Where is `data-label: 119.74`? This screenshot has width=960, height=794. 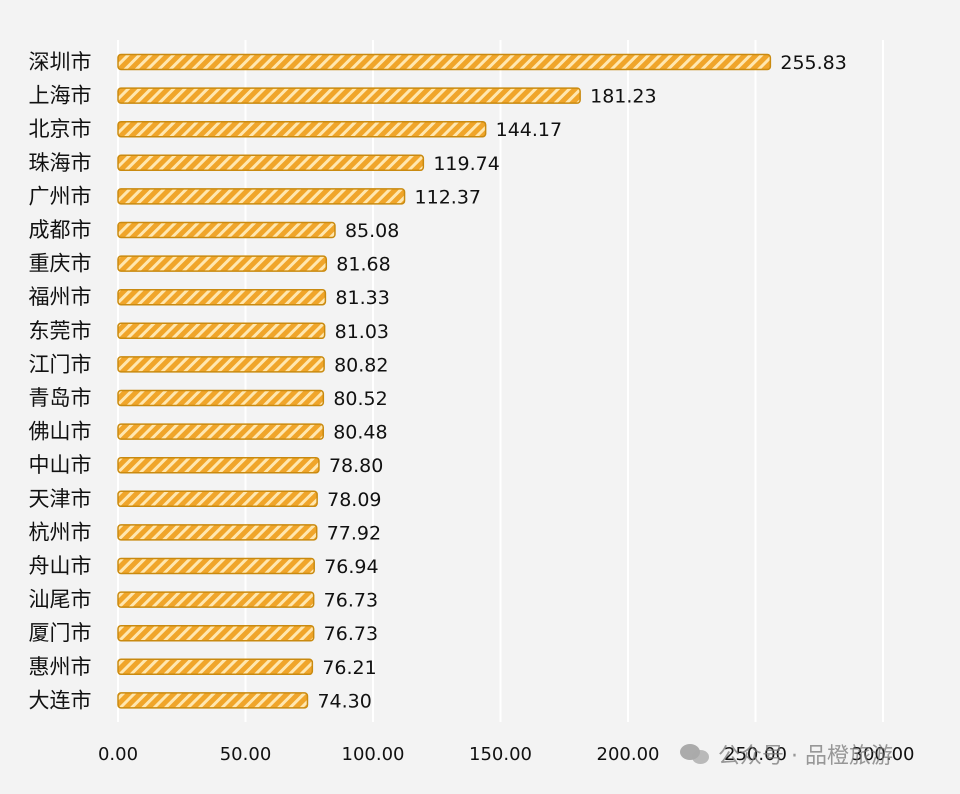 data-label: 119.74 is located at coordinates (466, 164).